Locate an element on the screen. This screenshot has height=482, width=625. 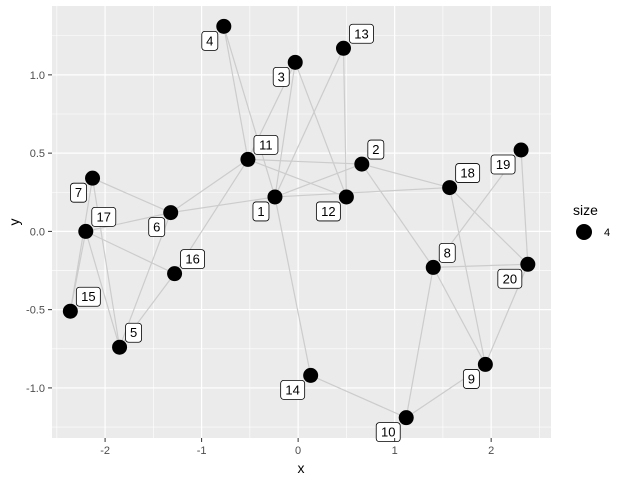
x-axis-ticks: -2 -1 0 1 2 is located at coordinates (297, 447).